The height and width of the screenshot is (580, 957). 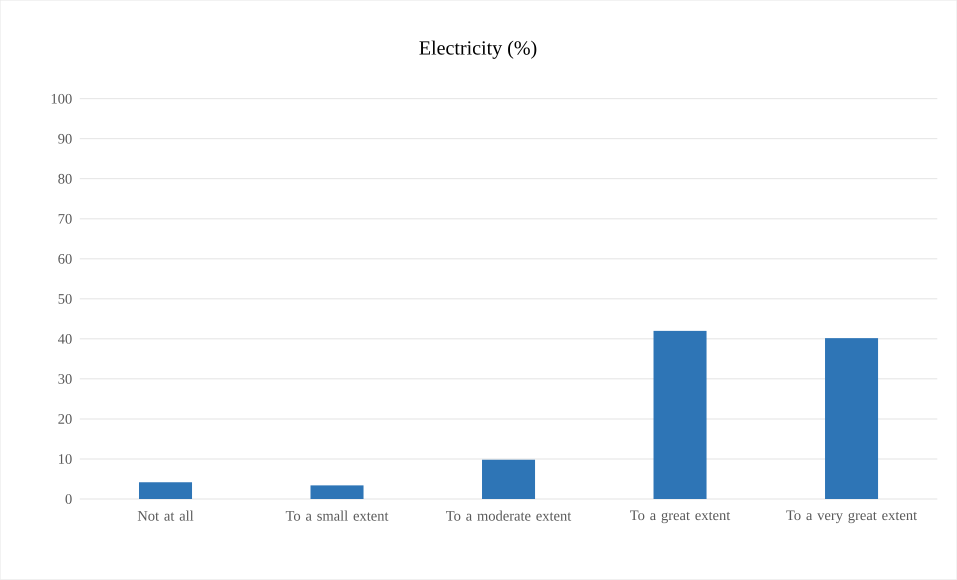 What do you see at coordinates (166, 515) in the screenshot?
I see `x-tick-label: Not at all` at bounding box center [166, 515].